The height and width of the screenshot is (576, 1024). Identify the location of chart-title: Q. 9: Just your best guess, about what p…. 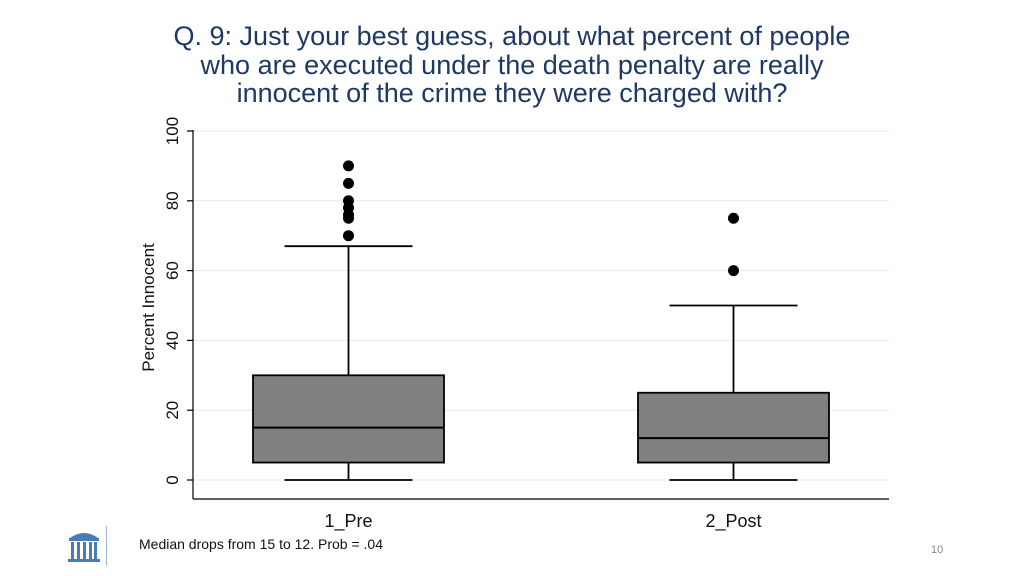
(512, 65).